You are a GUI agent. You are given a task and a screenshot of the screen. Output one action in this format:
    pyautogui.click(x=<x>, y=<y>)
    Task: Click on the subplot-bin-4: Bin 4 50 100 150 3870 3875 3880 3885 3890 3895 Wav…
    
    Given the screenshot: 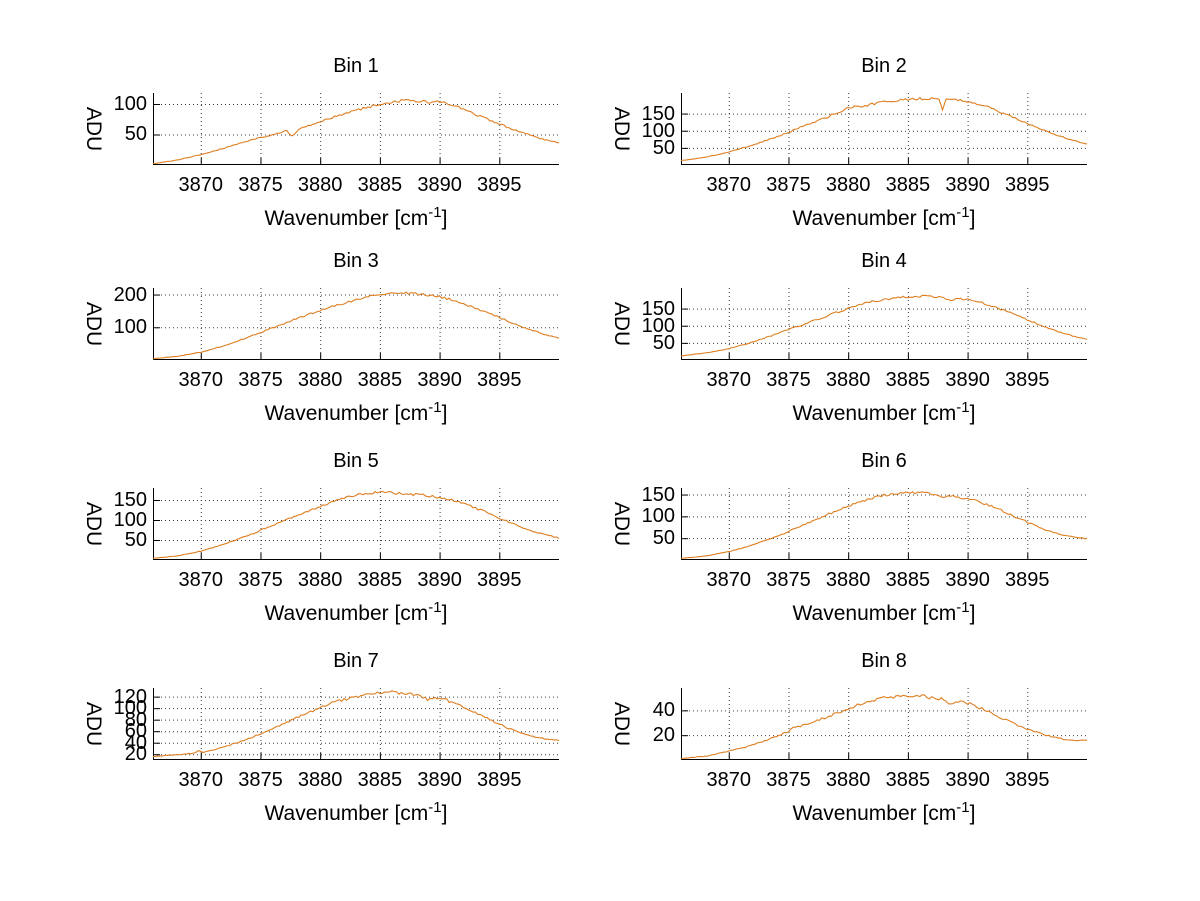 What is the action you would take?
    pyautogui.click(x=849, y=337)
    